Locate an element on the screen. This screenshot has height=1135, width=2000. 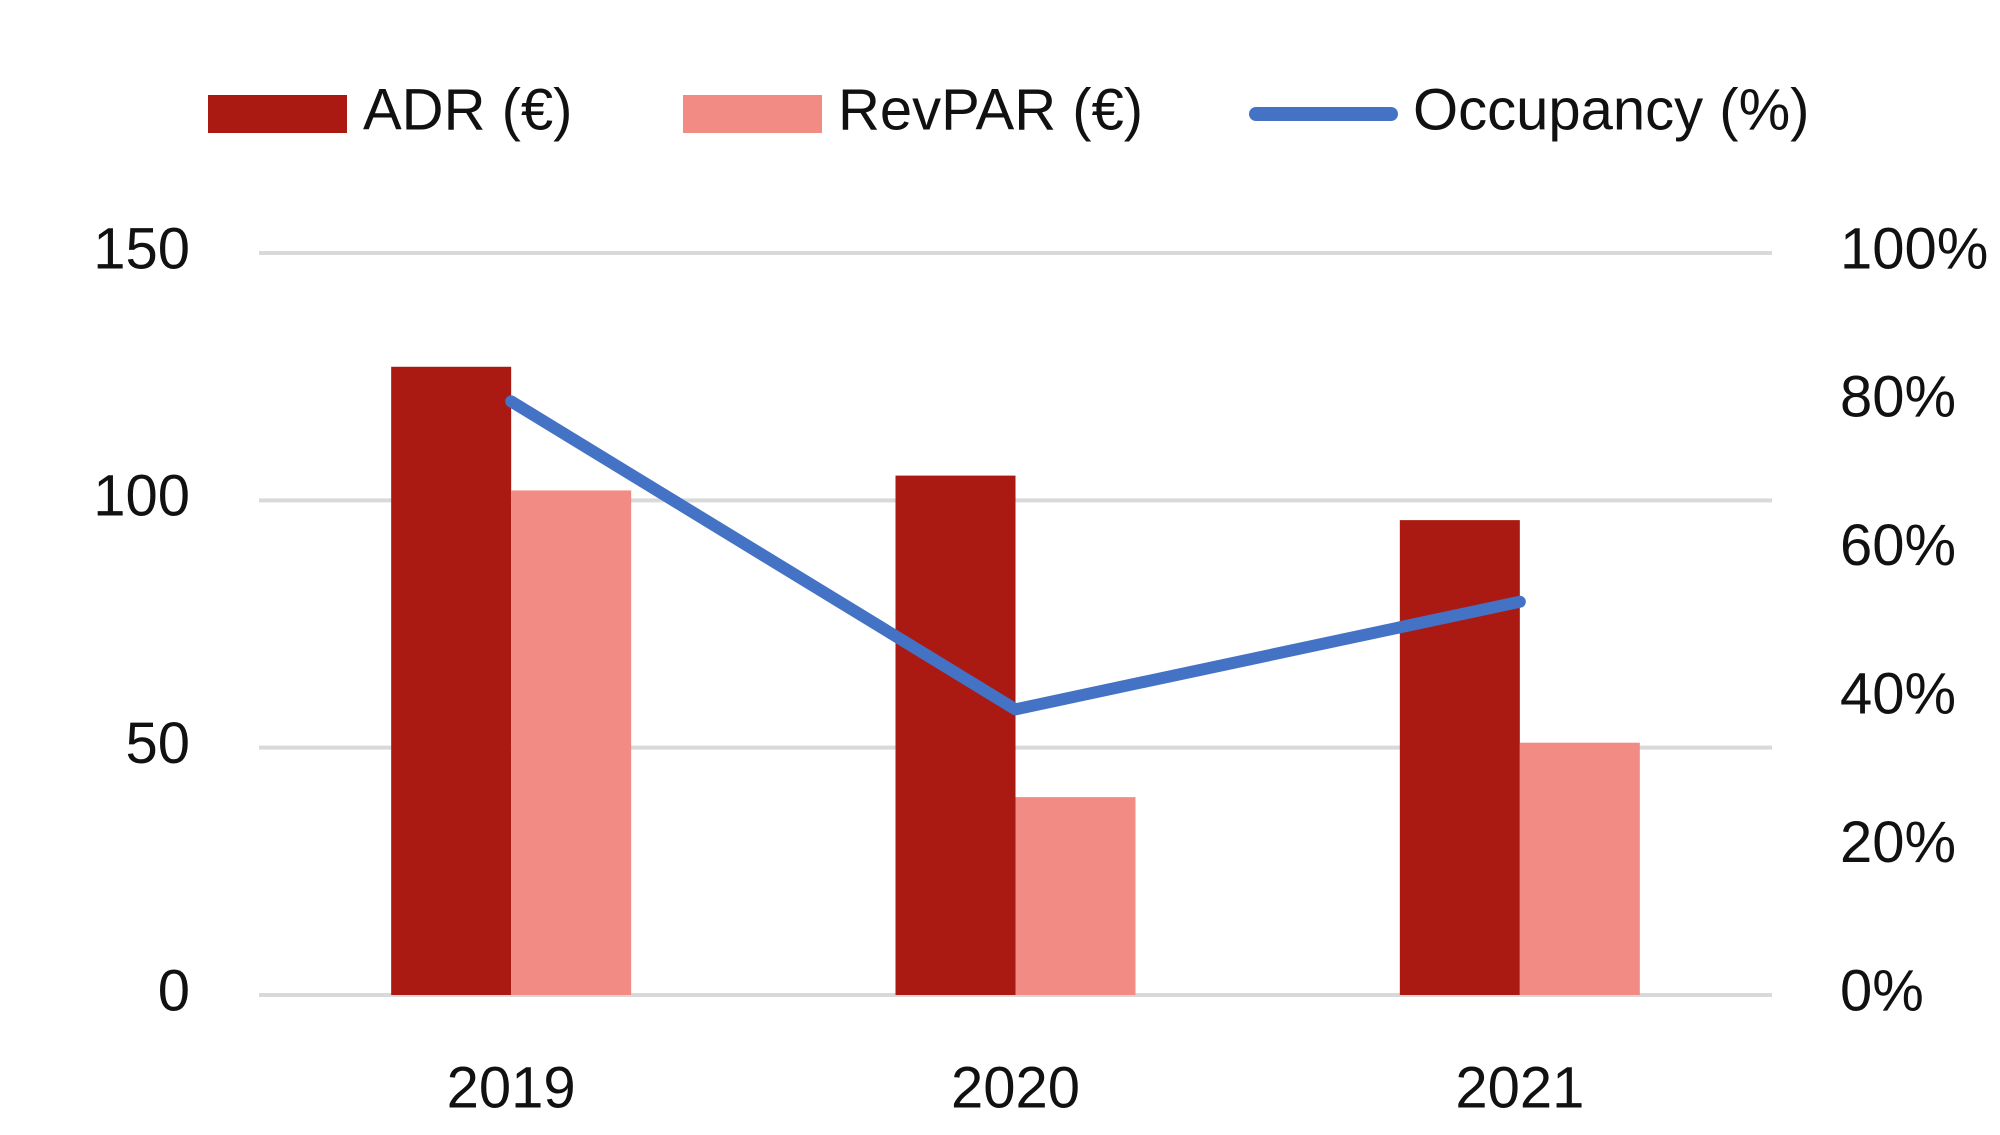
y2-tick-label: 60% is located at coordinates (1898, 545).